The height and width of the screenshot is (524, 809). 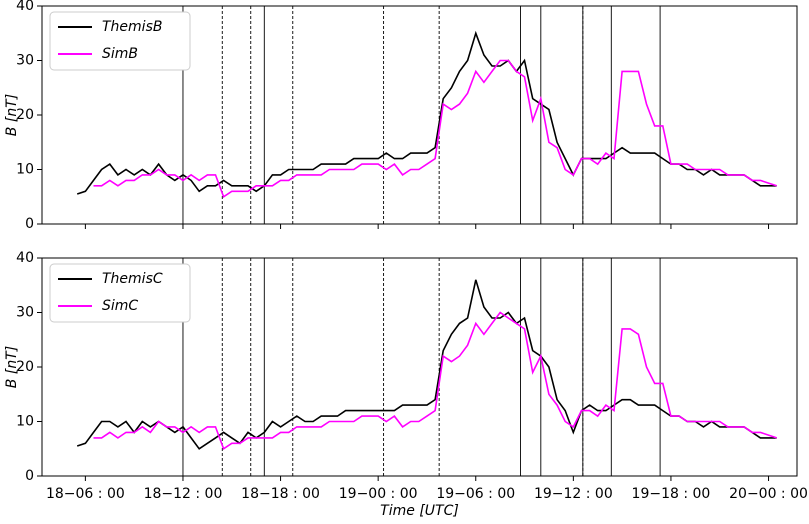 What do you see at coordinates (120, 306) in the screenshot?
I see `legend-label: SimC` at bounding box center [120, 306].